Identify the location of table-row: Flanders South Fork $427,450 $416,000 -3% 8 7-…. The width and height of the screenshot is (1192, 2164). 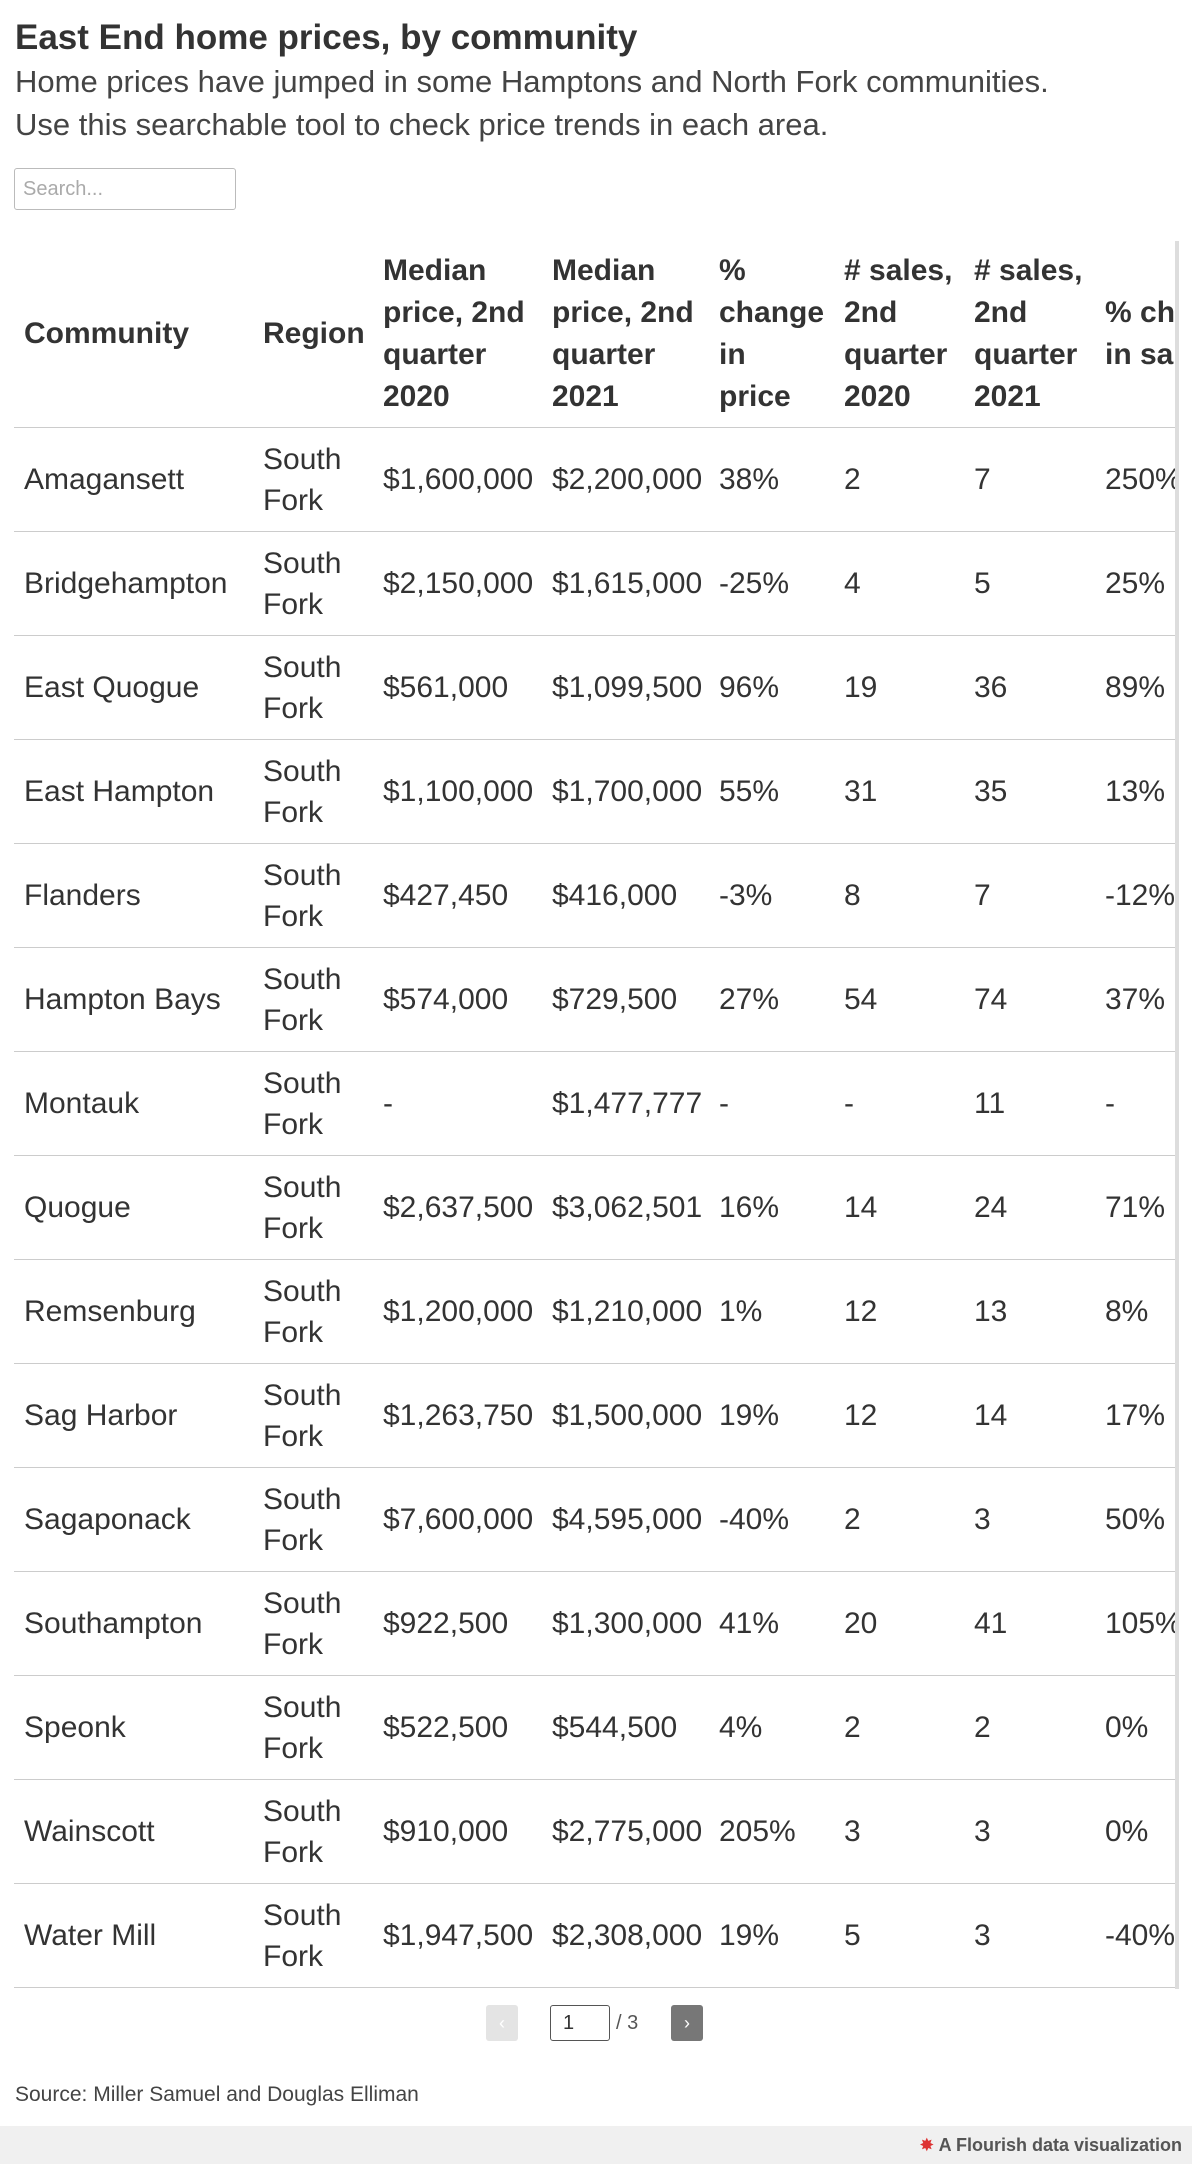
(594, 895).